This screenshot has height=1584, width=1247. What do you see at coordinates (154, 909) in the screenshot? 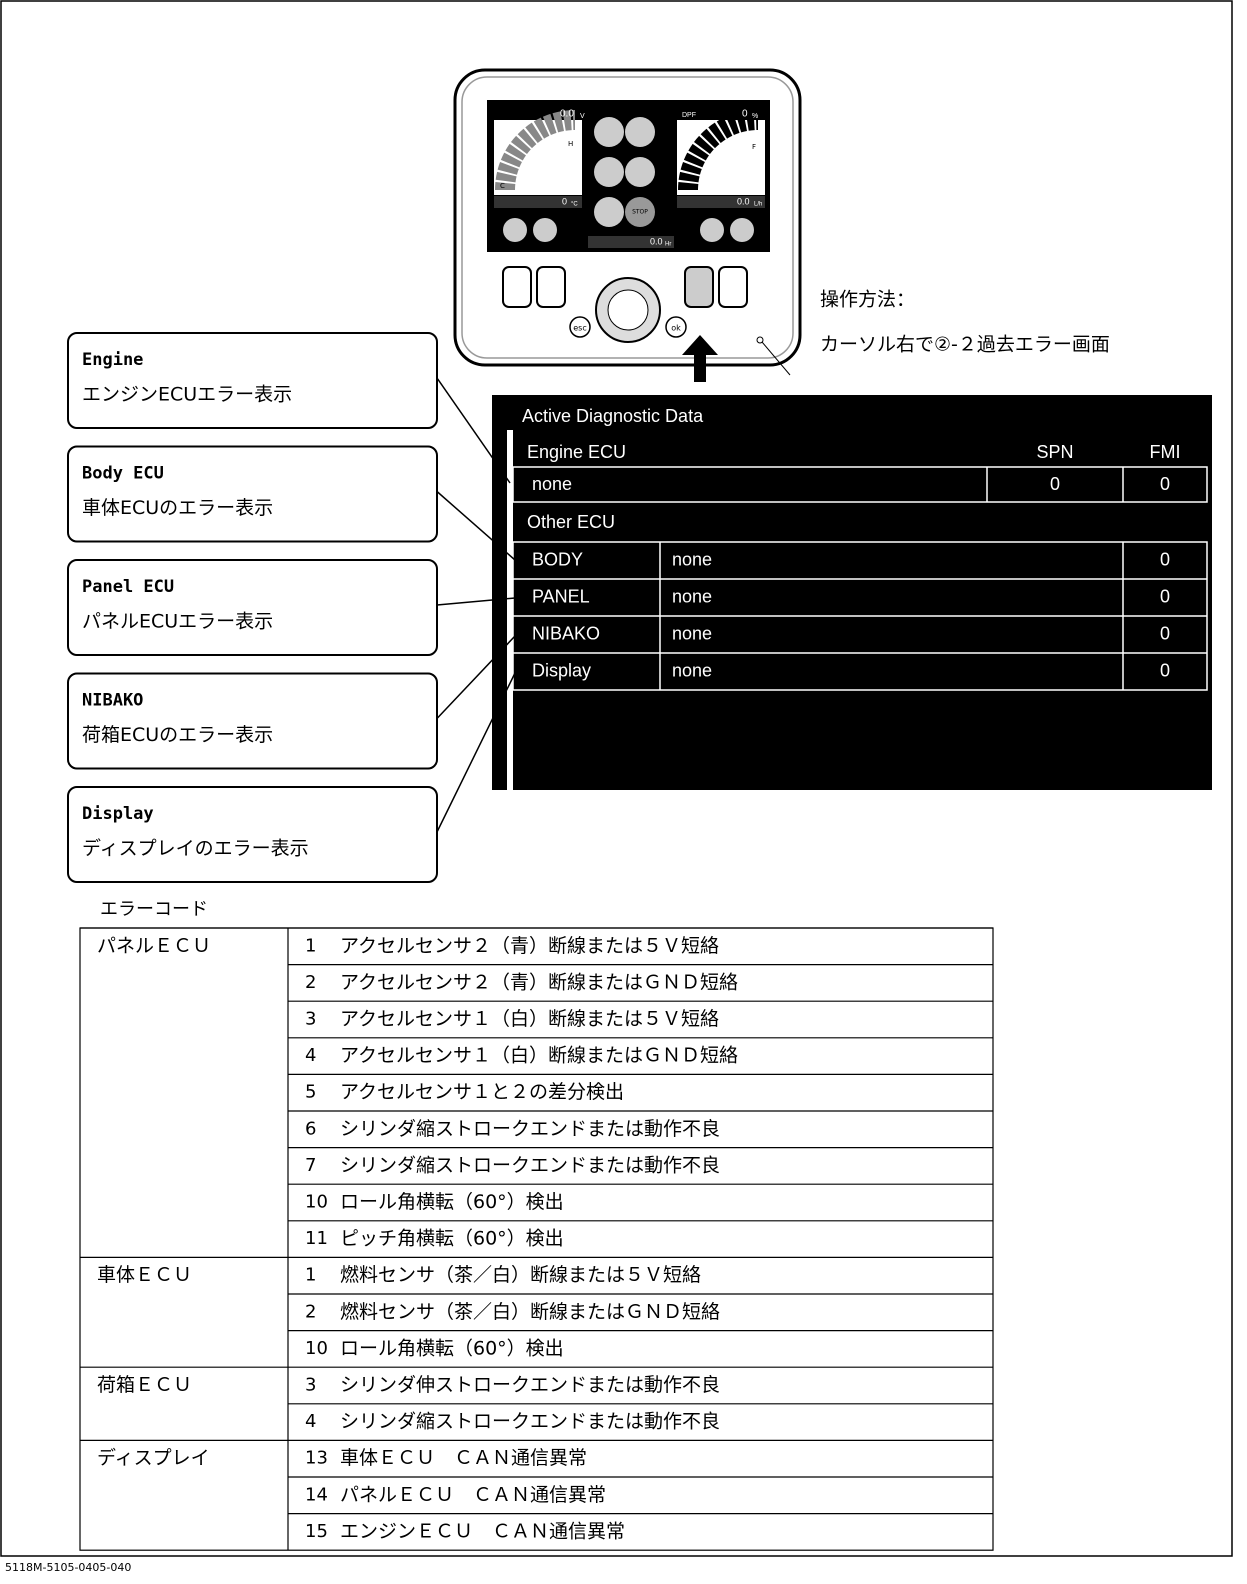
I see `table-caption: エラーコード` at bounding box center [154, 909].